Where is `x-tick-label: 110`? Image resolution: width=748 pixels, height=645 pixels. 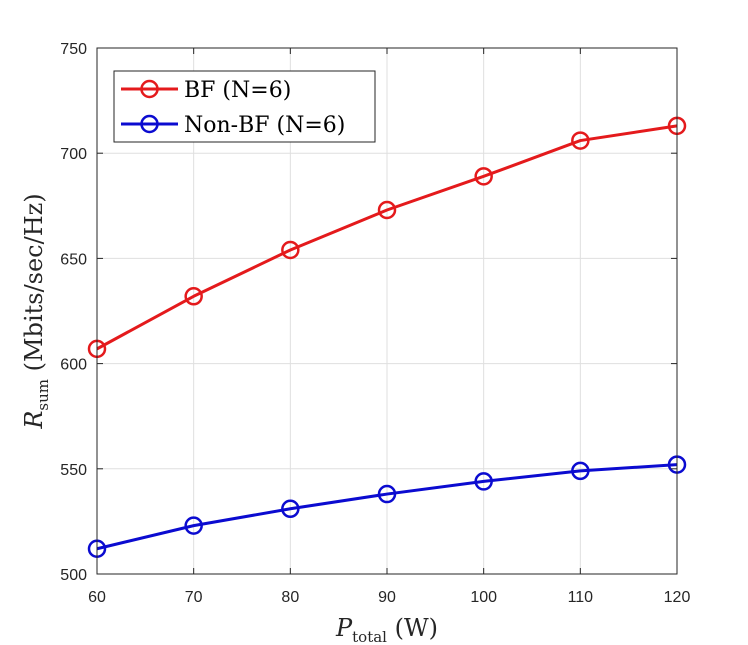
x-tick-label: 110 is located at coordinates (581, 597).